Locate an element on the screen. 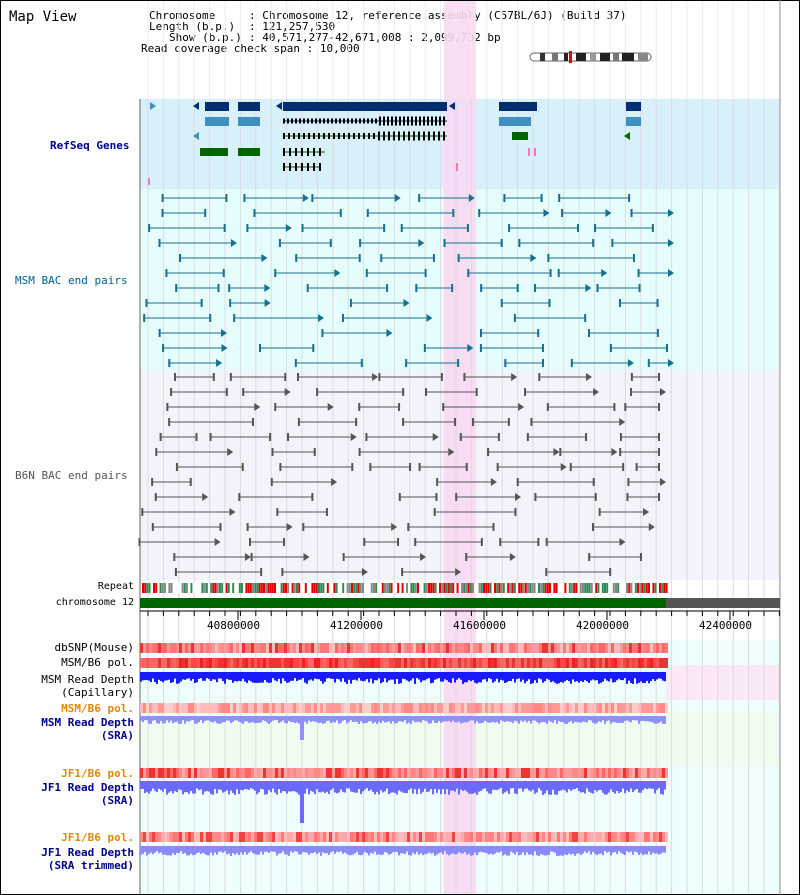 This screenshot has height=895, width=800. track-label-jf1-depth-sra: JF1 Read Depth (SRA) is located at coordinates (87, 794).